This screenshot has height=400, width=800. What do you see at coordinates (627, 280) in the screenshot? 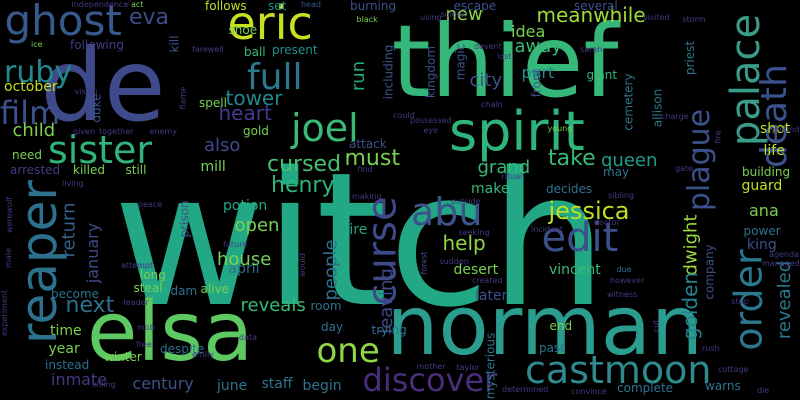
I see `word: however` at bounding box center [627, 280].